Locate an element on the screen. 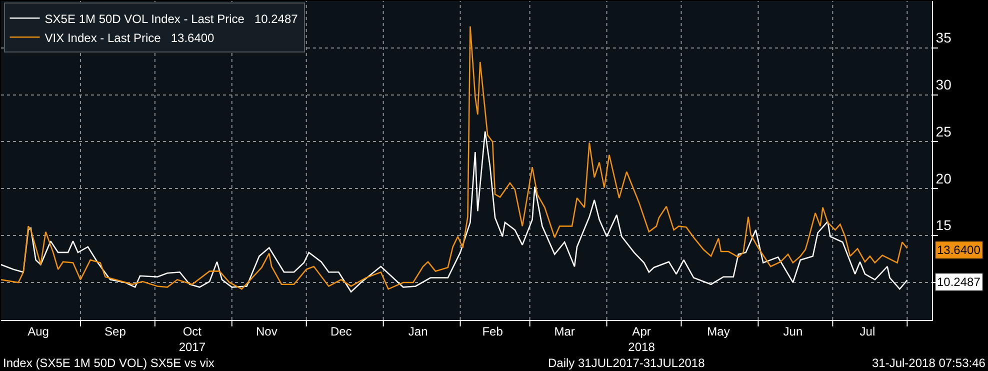 This screenshot has width=988, height=371. x-tick-label: Dec is located at coordinates (341, 331).